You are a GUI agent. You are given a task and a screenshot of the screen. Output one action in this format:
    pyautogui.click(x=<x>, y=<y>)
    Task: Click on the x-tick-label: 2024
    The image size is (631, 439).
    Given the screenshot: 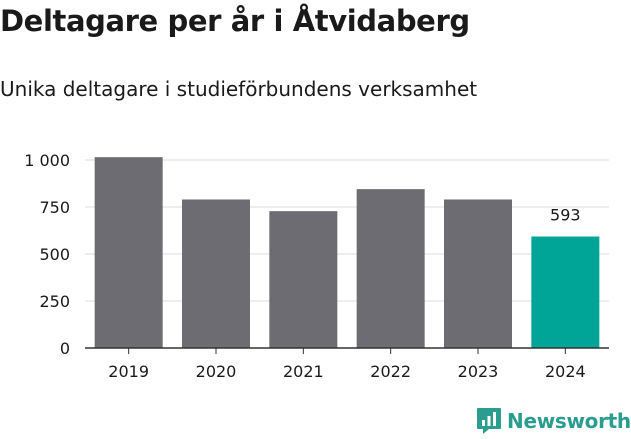 What is the action you would take?
    pyautogui.click(x=565, y=371)
    